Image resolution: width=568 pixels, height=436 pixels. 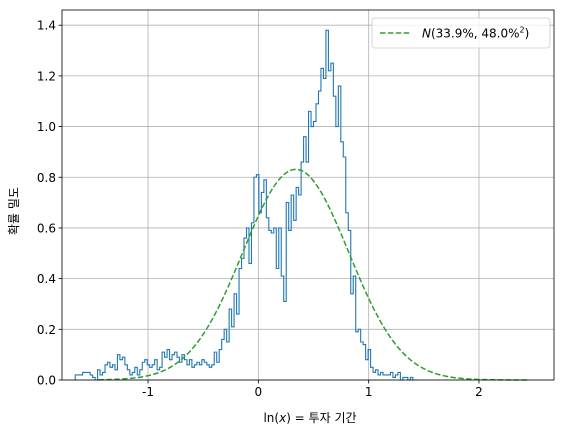 I want to click on legend-label-sup: 2, so click(x=522, y=30).